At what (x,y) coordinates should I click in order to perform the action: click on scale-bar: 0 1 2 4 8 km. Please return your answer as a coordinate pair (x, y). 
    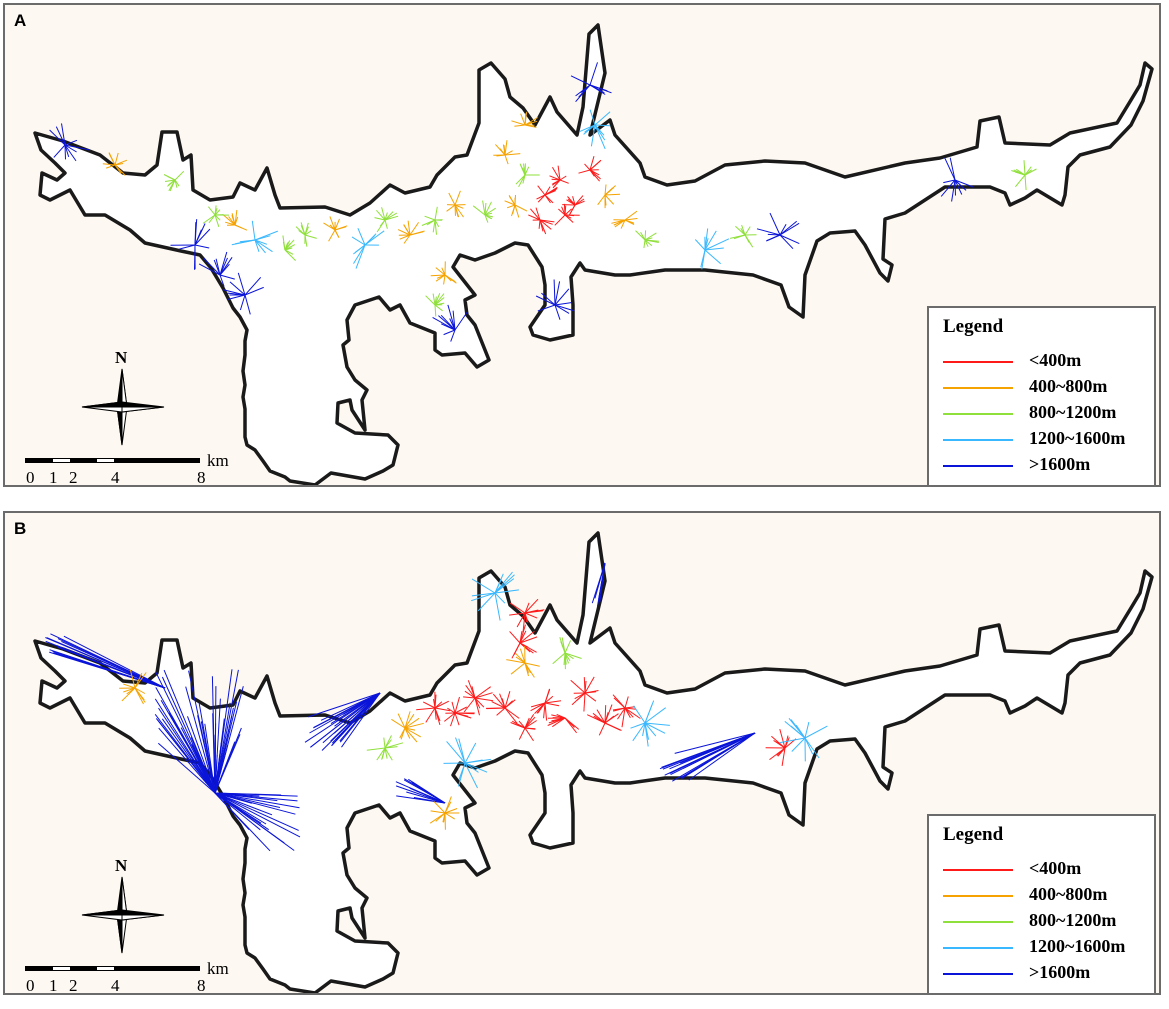
    Looking at the image, I should click on (135, 469).